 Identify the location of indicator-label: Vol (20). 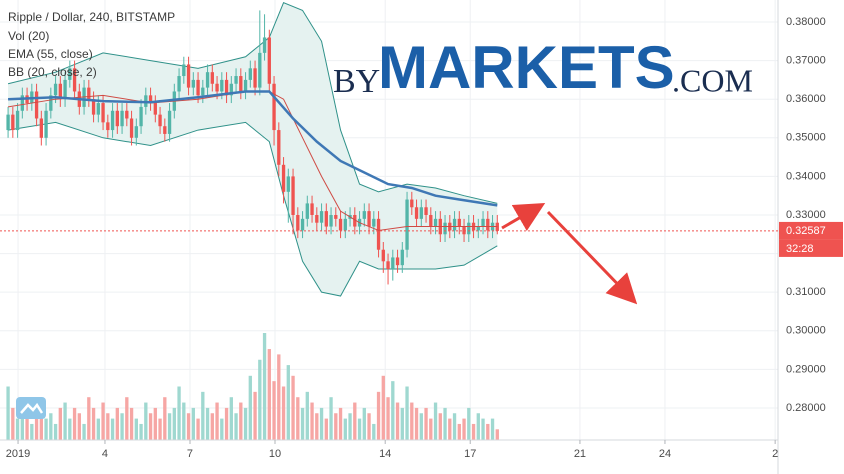
(28, 36).